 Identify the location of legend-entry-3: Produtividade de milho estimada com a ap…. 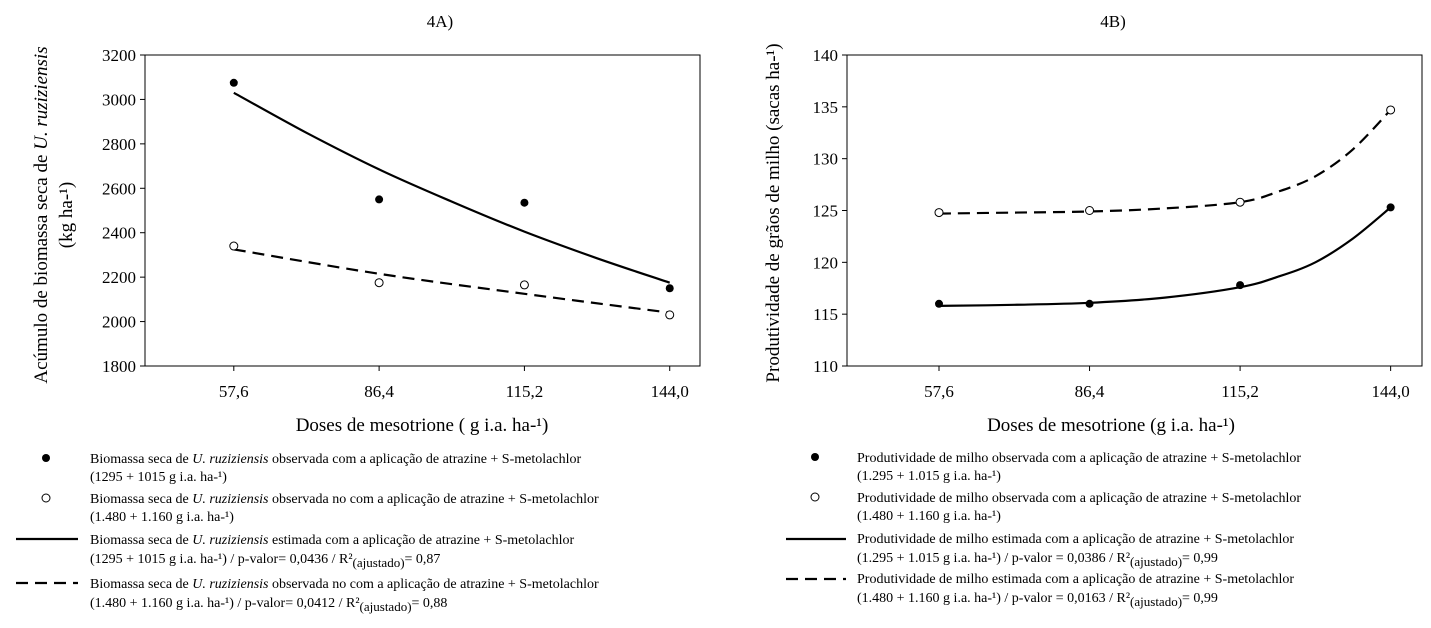
(1075, 539).